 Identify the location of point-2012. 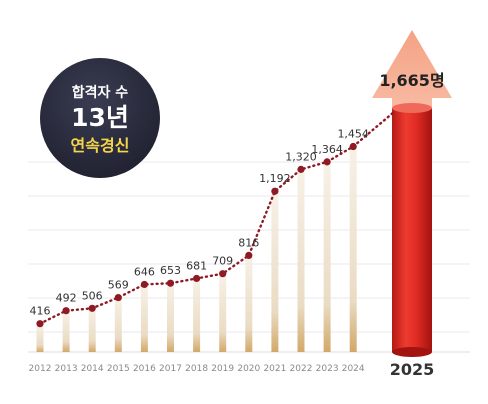
(40, 324).